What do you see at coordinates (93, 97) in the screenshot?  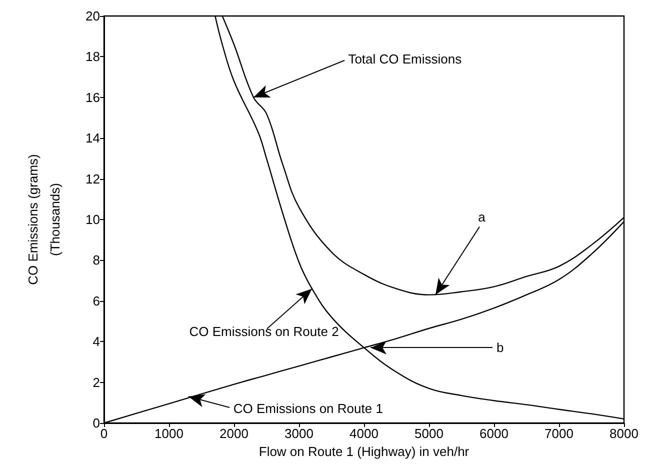 I see `y-tick-label: 16` at bounding box center [93, 97].